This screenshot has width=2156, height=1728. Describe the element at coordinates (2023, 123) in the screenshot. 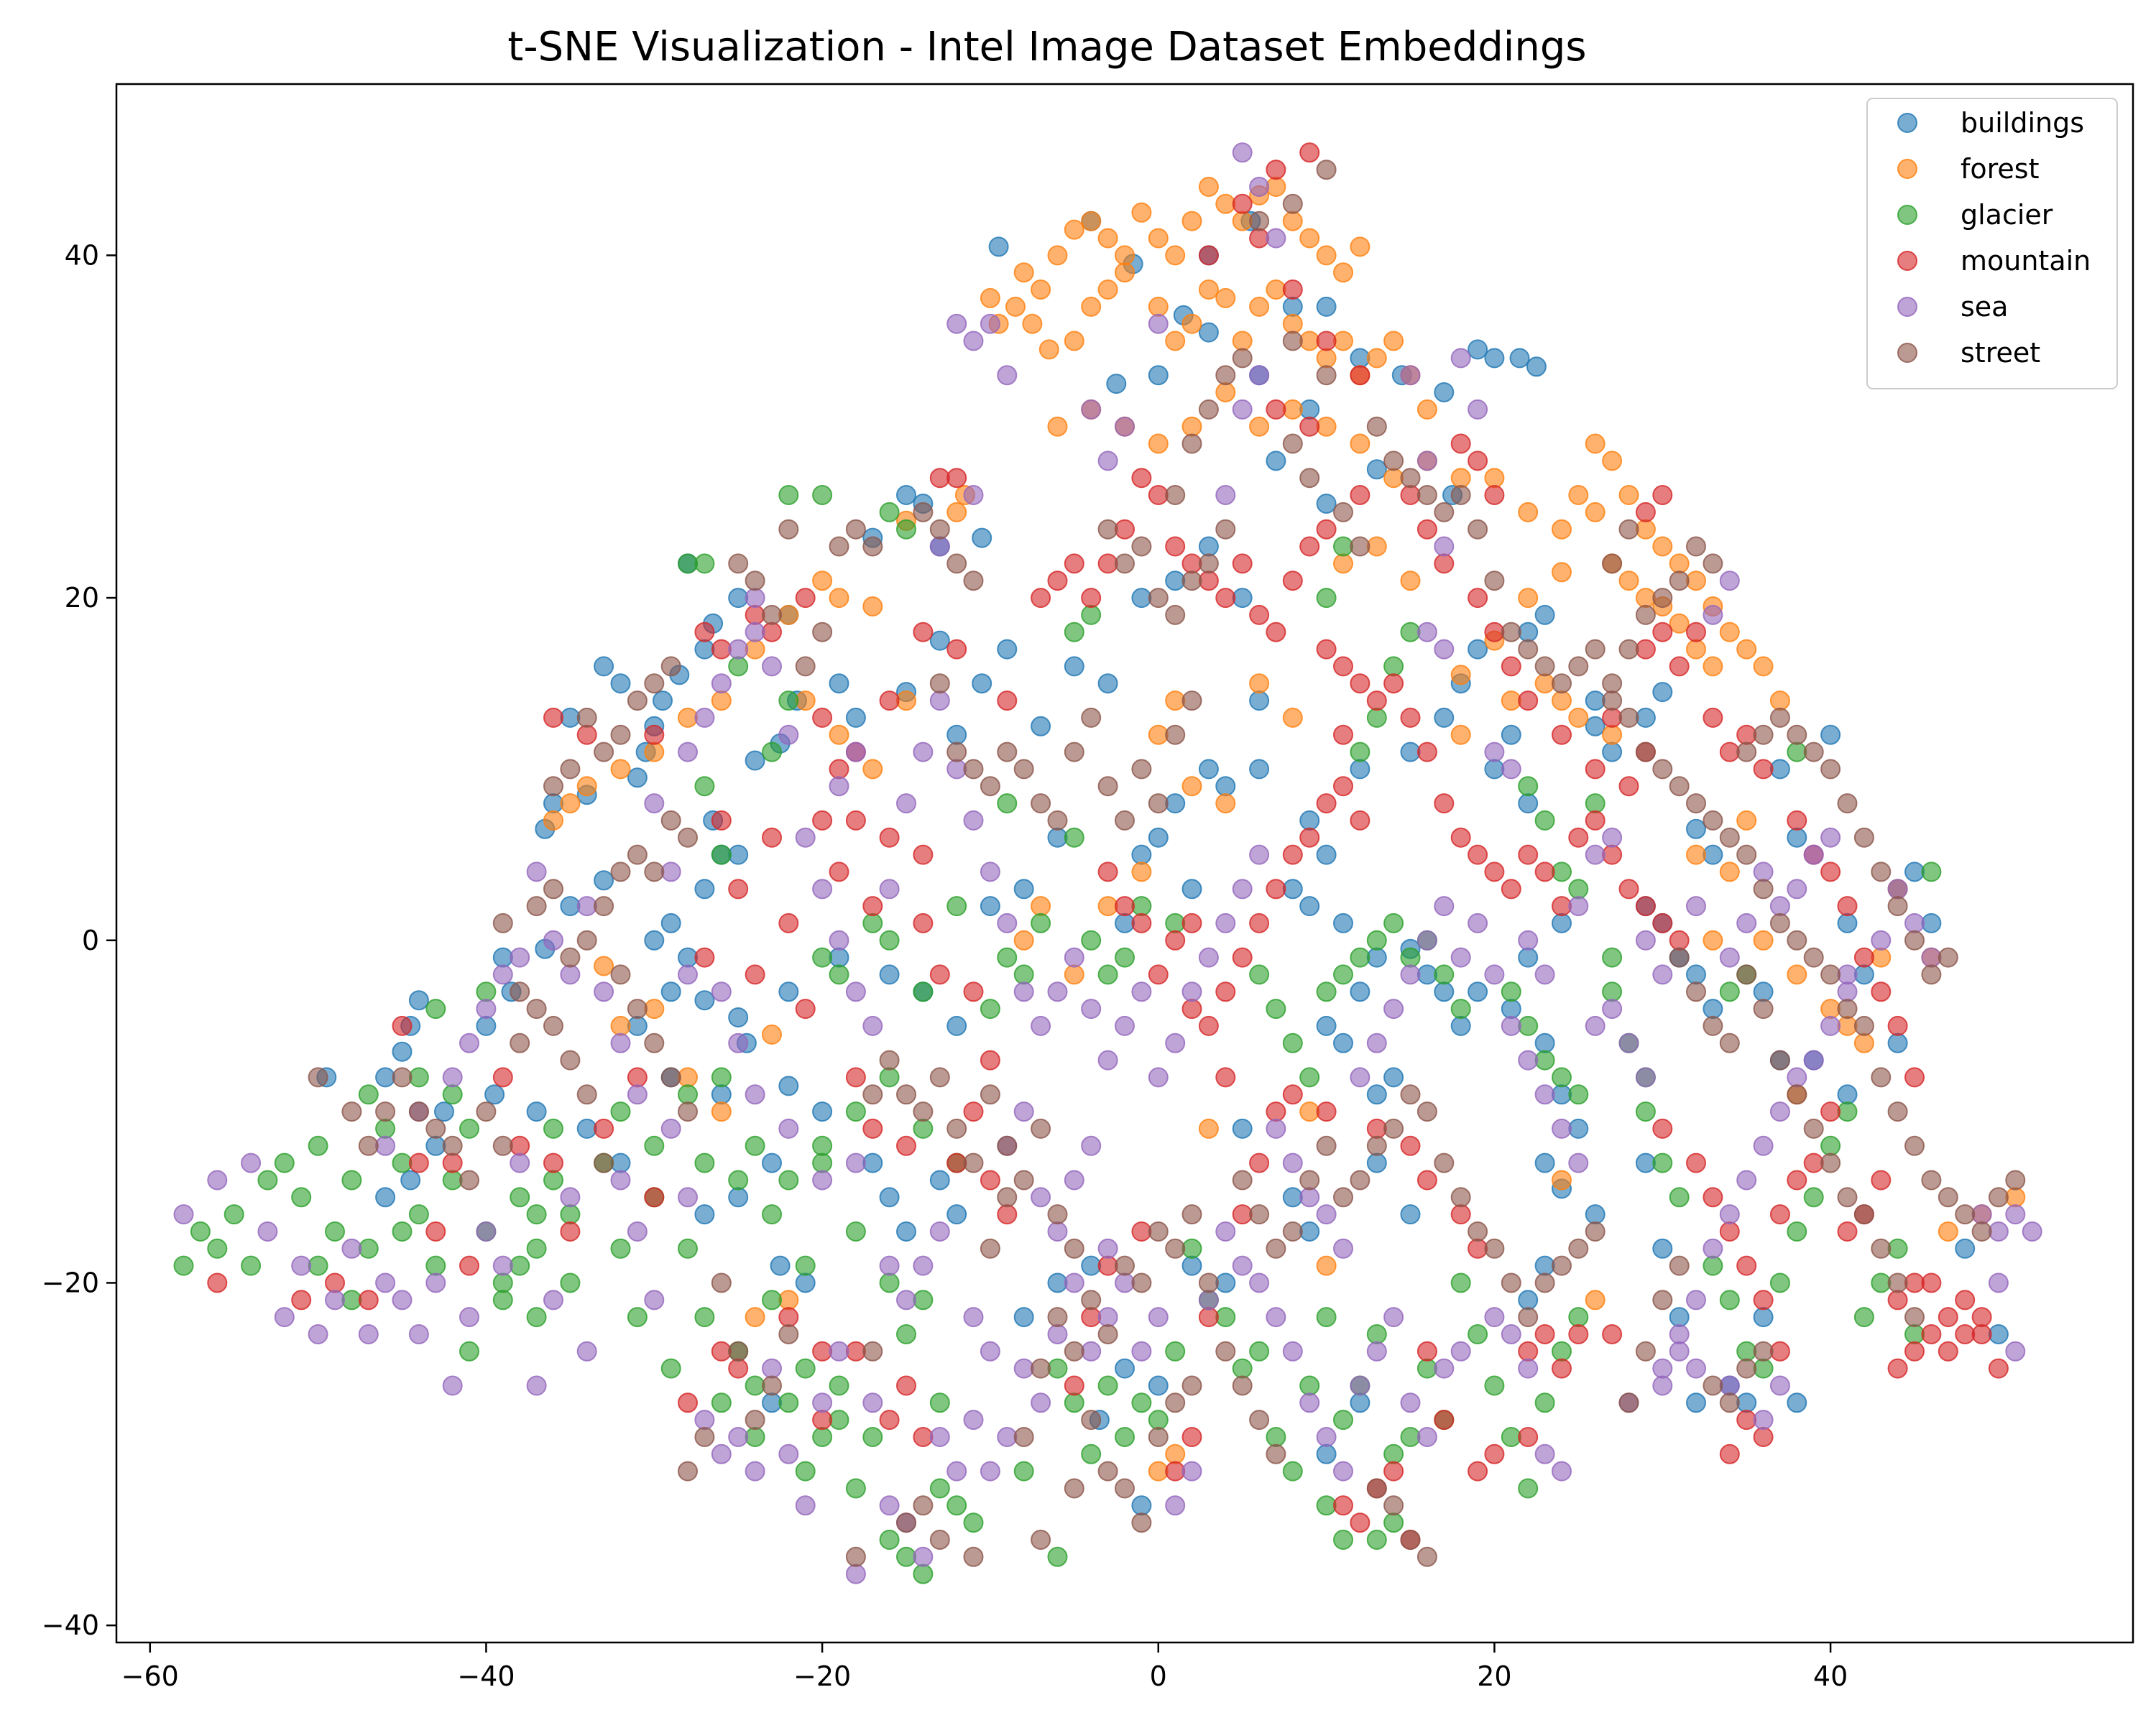

I see `legend-label-buildings: buildings` at that location.